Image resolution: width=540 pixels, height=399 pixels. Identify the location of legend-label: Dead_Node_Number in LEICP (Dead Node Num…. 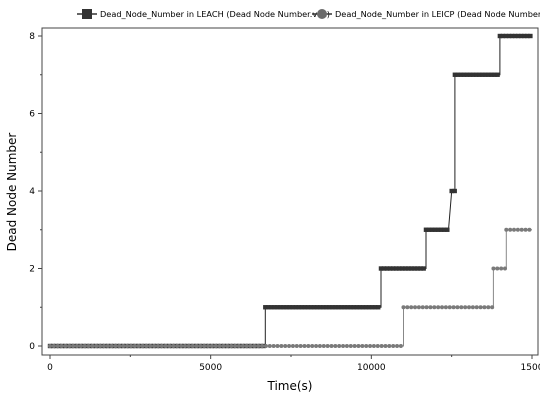
(437, 14).